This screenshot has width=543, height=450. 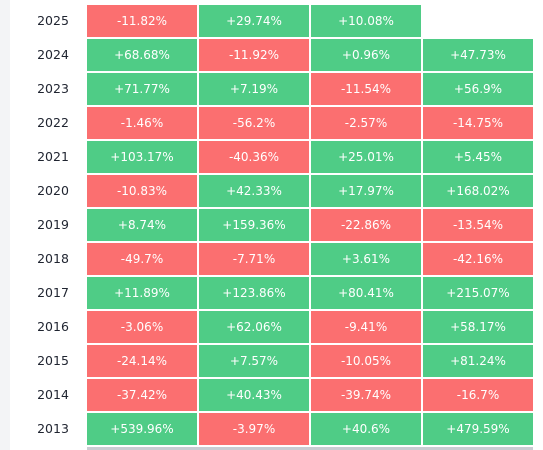 I want to click on return-cell: -10.83%, so click(x=142, y=191).